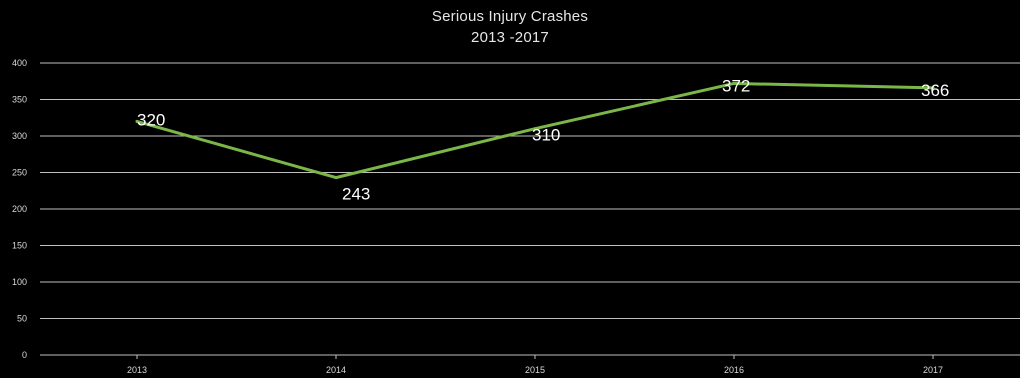 The height and width of the screenshot is (378, 1020). I want to click on chart-title: Serious Injury Crashes, so click(510, 16).